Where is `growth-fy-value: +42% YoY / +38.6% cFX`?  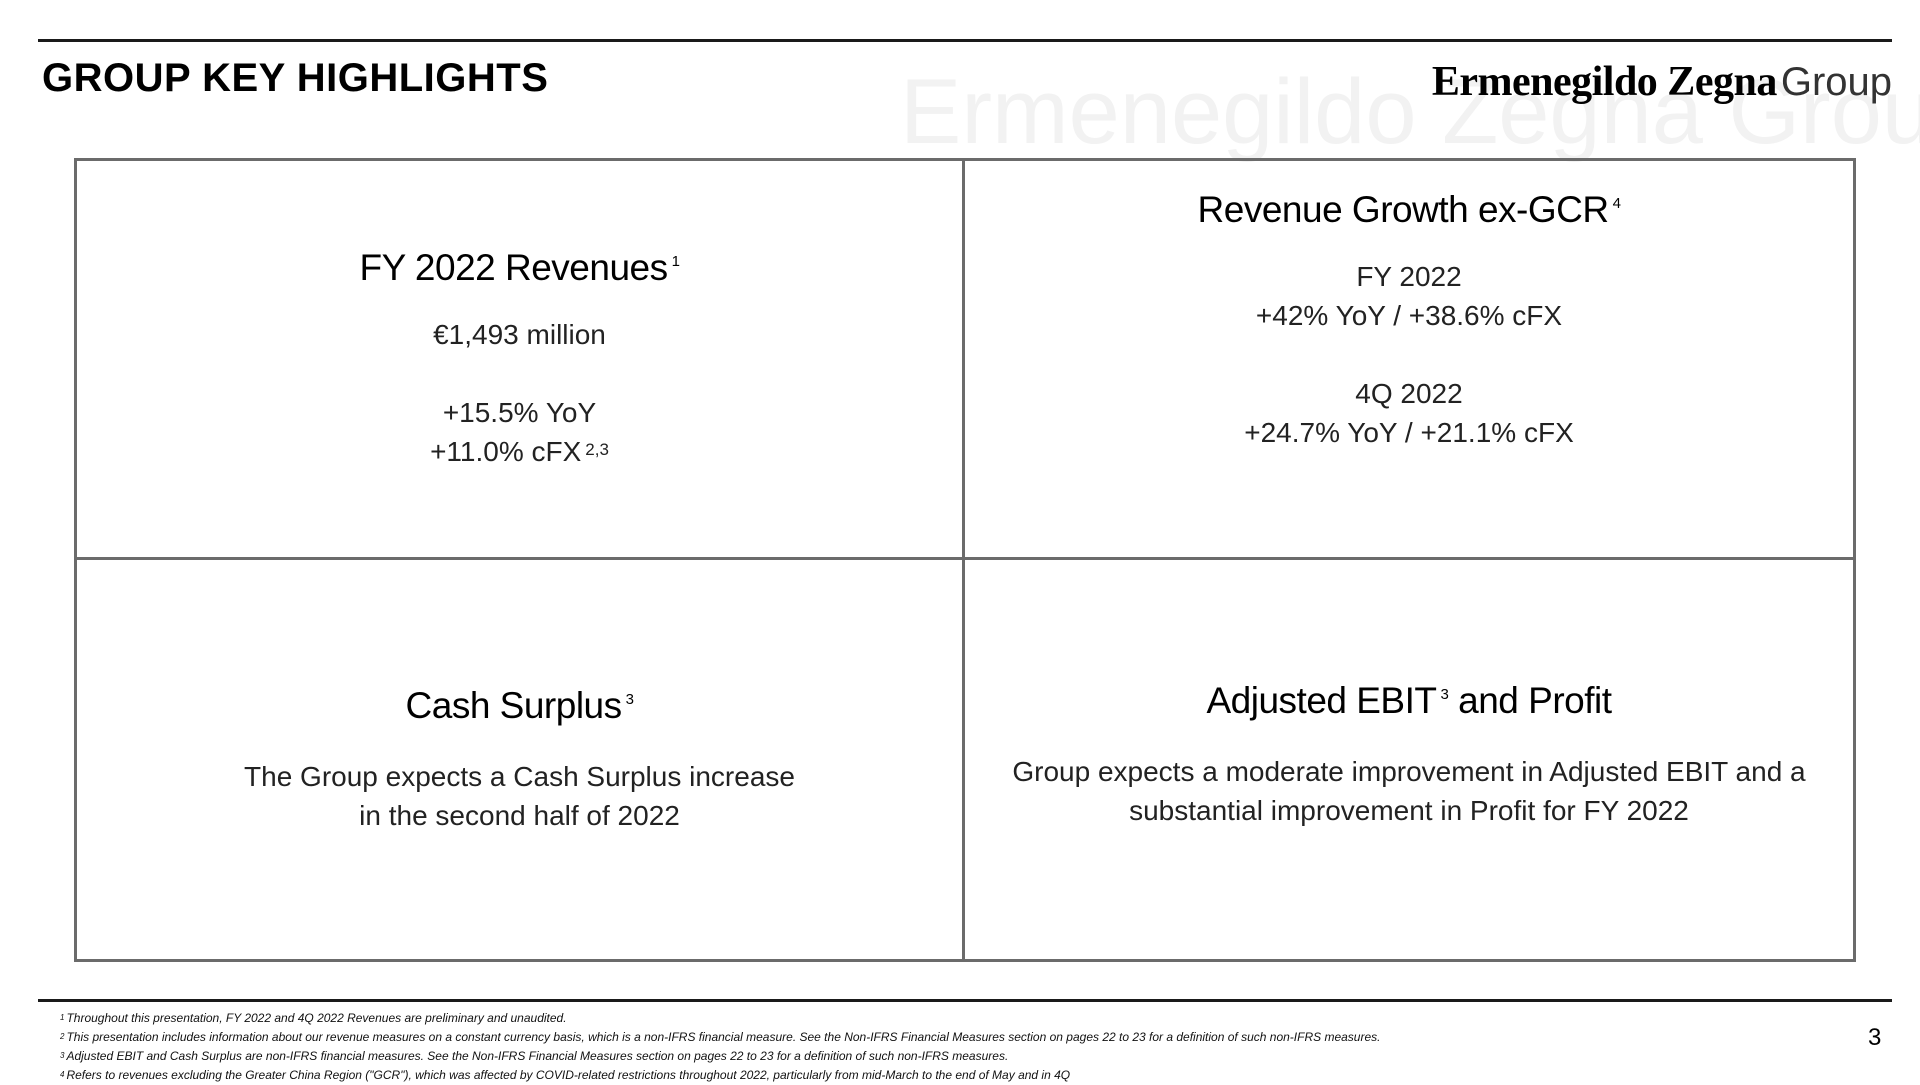 growth-fy-value: +42% YoY / +38.6% cFX is located at coordinates (1409, 315).